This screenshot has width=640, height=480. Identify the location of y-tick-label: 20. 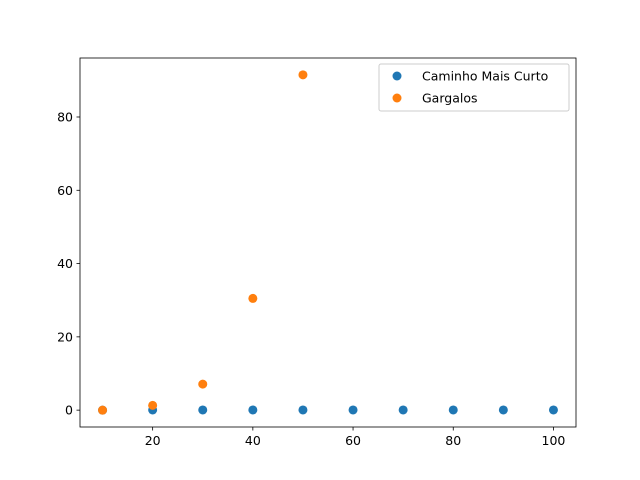
(65, 336).